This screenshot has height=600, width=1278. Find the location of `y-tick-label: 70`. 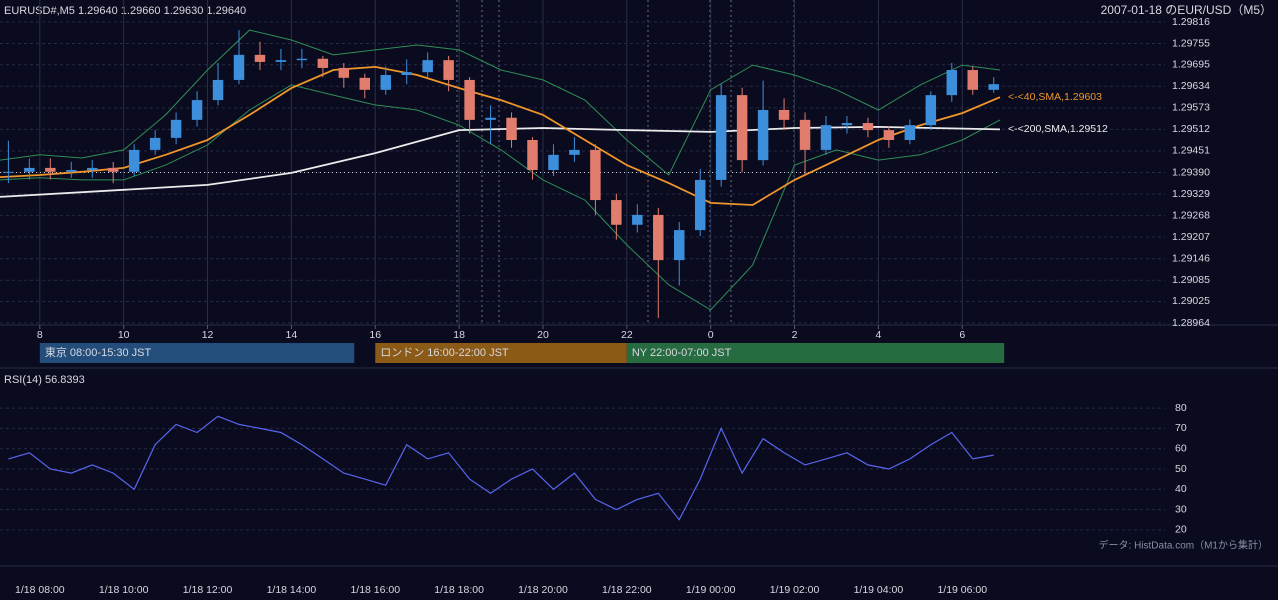

y-tick-label: 70 is located at coordinates (1181, 428).